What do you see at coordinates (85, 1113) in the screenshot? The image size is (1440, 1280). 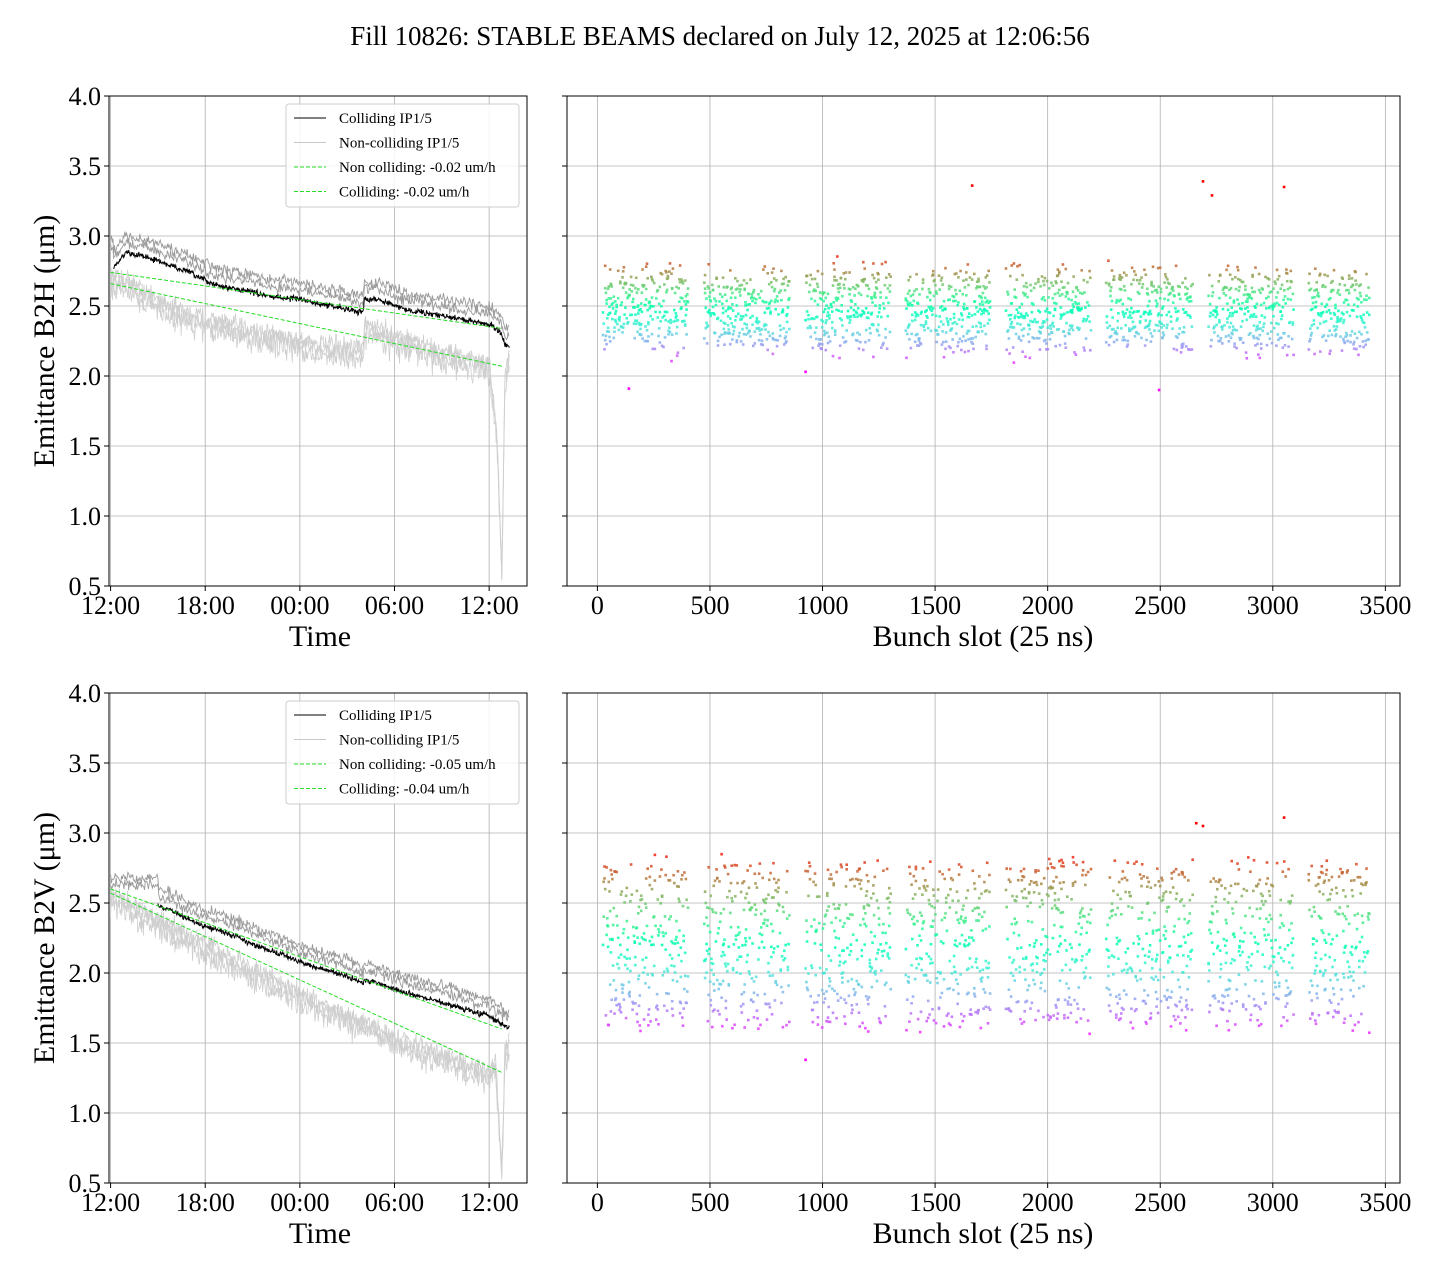 I see `y-tick-label: 1.0` at bounding box center [85, 1113].